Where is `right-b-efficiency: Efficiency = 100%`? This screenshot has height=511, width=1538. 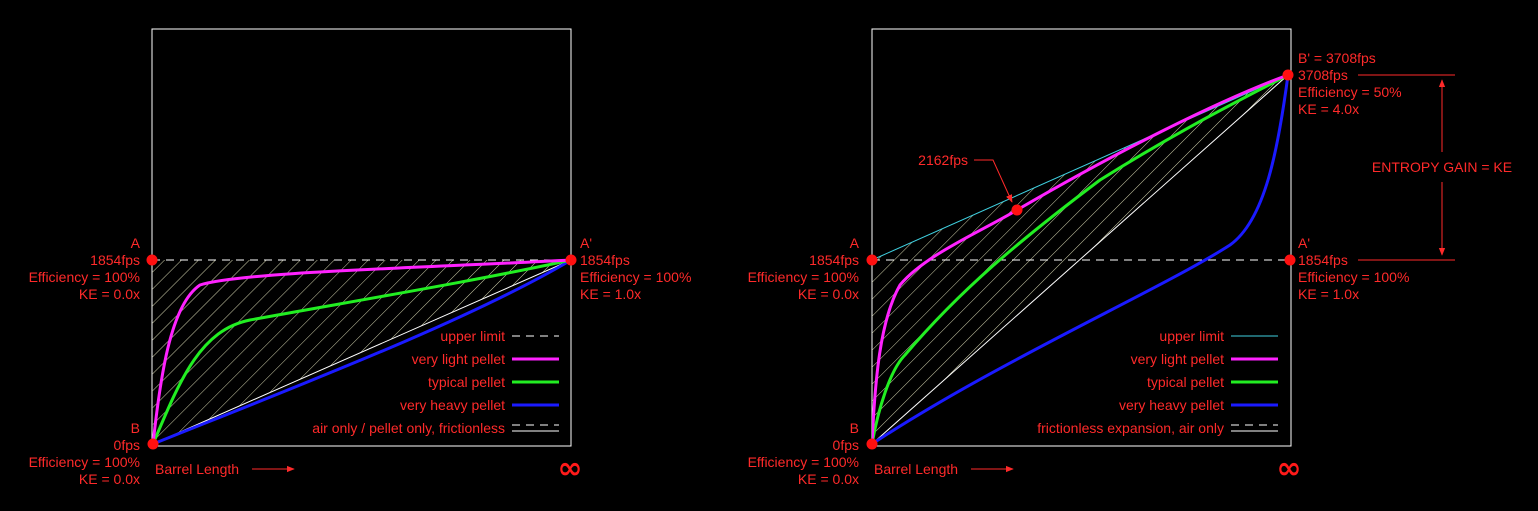 right-b-efficiency: Efficiency = 100% is located at coordinates (803, 462).